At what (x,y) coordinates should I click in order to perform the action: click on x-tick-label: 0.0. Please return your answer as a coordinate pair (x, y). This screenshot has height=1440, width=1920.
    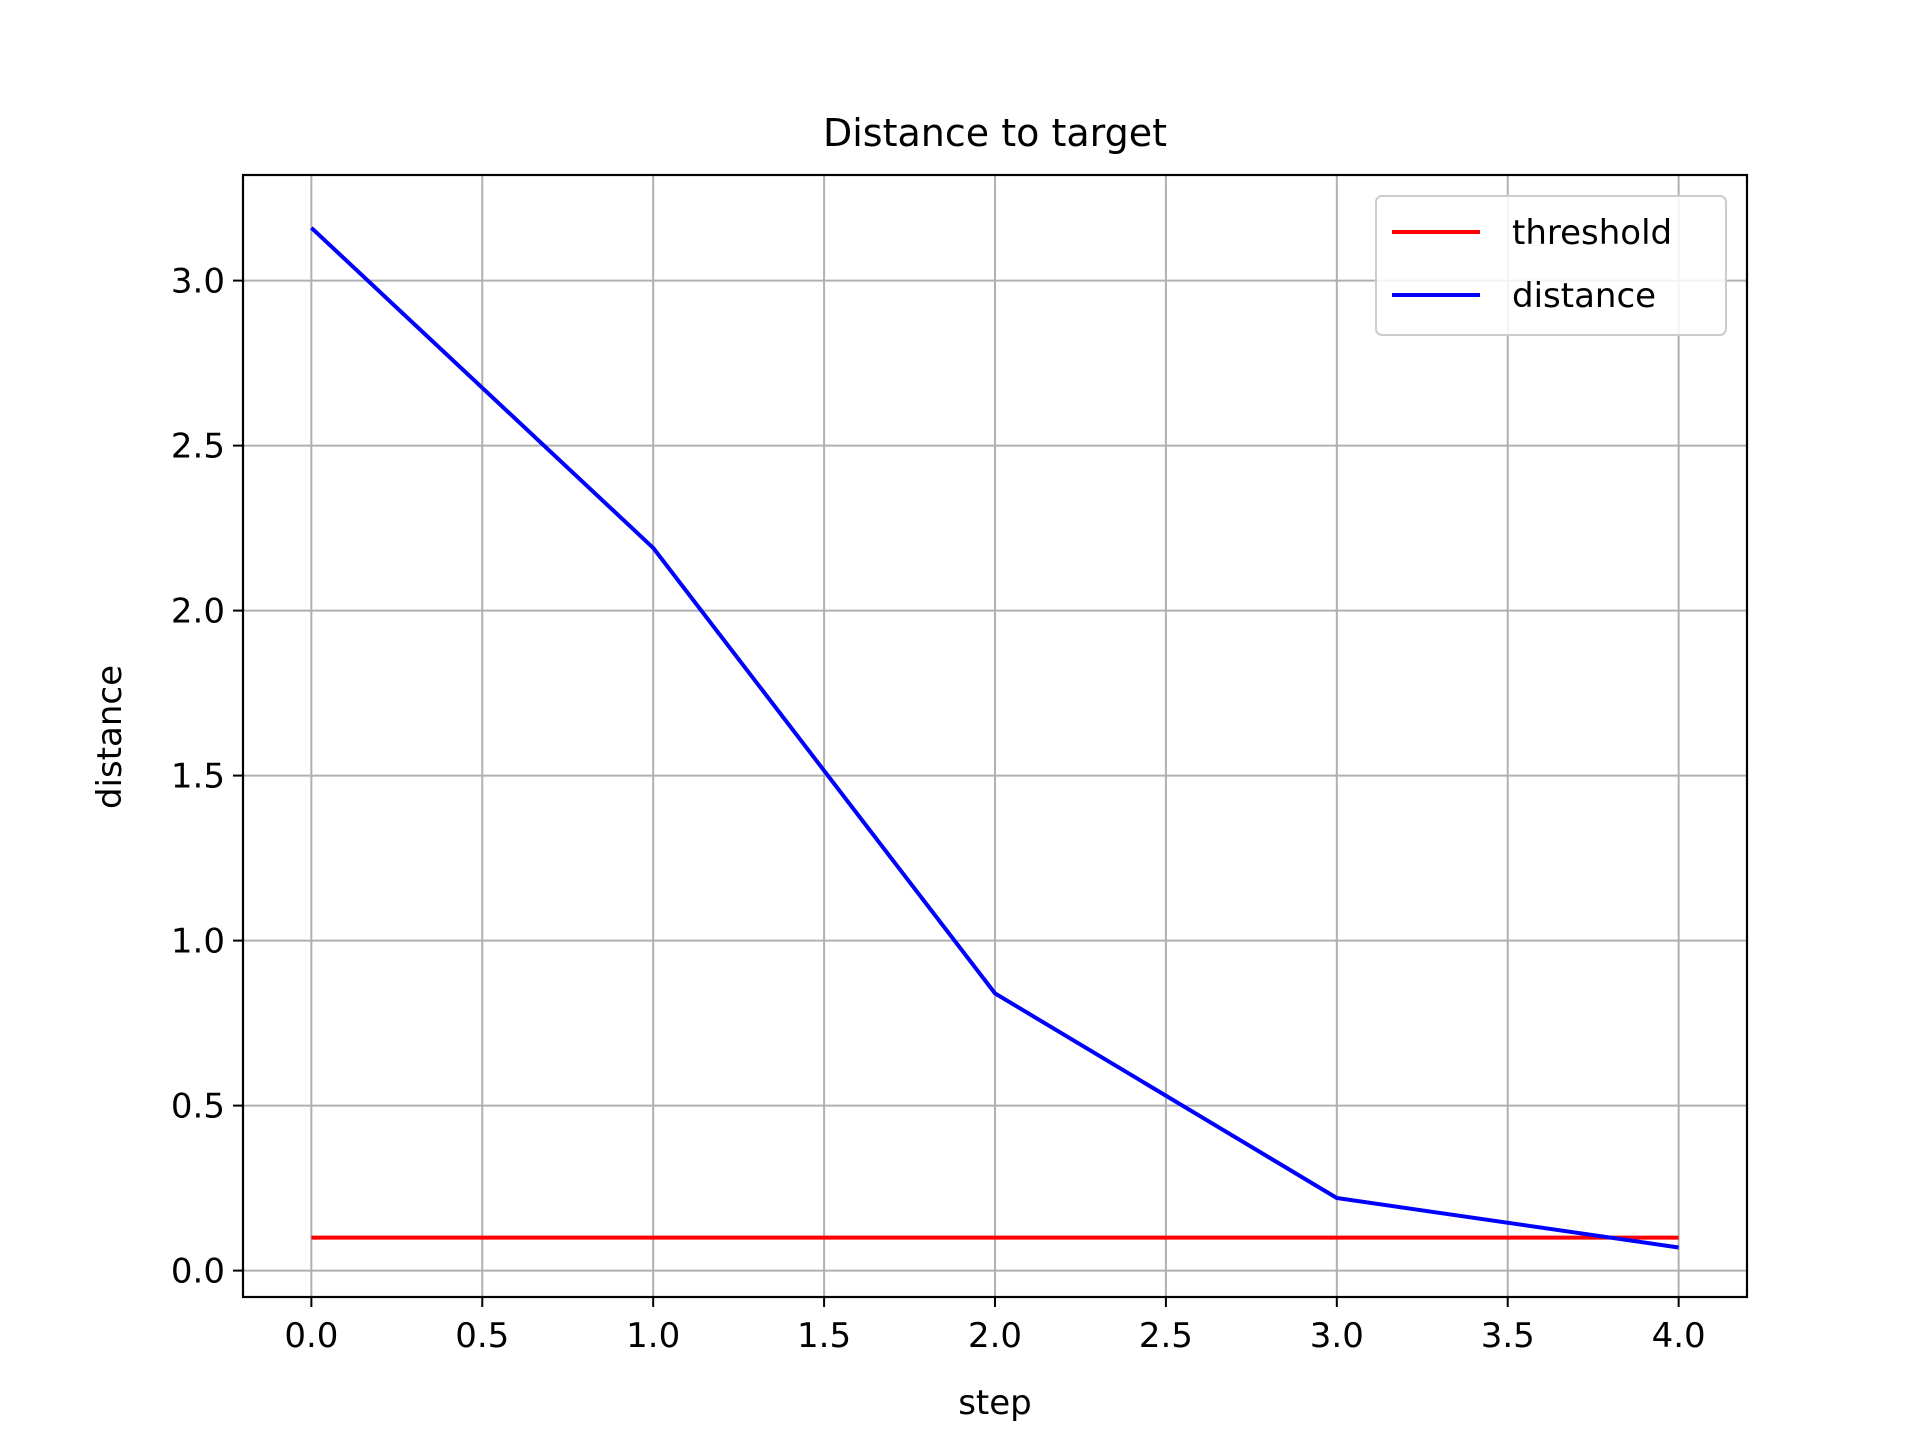
    Looking at the image, I should click on (311, 1336).